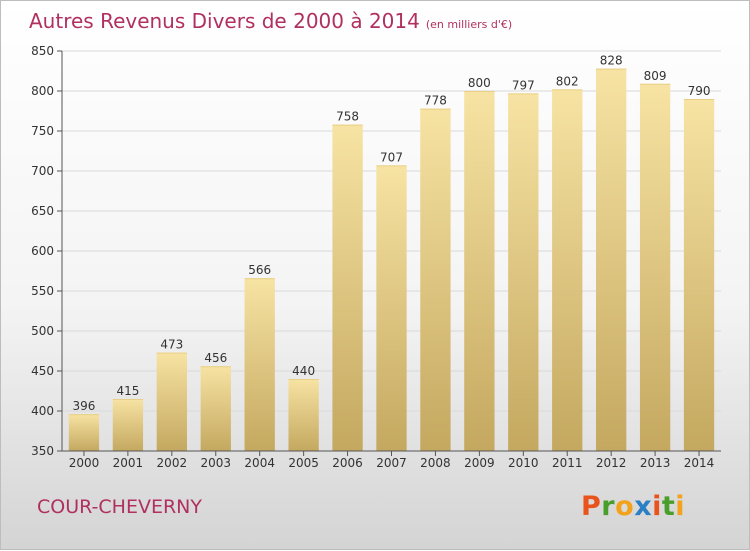  What do you see at coordinates (259, 364) in the screenshot?
I see `bar-2004` at bounding box center [259, 364].